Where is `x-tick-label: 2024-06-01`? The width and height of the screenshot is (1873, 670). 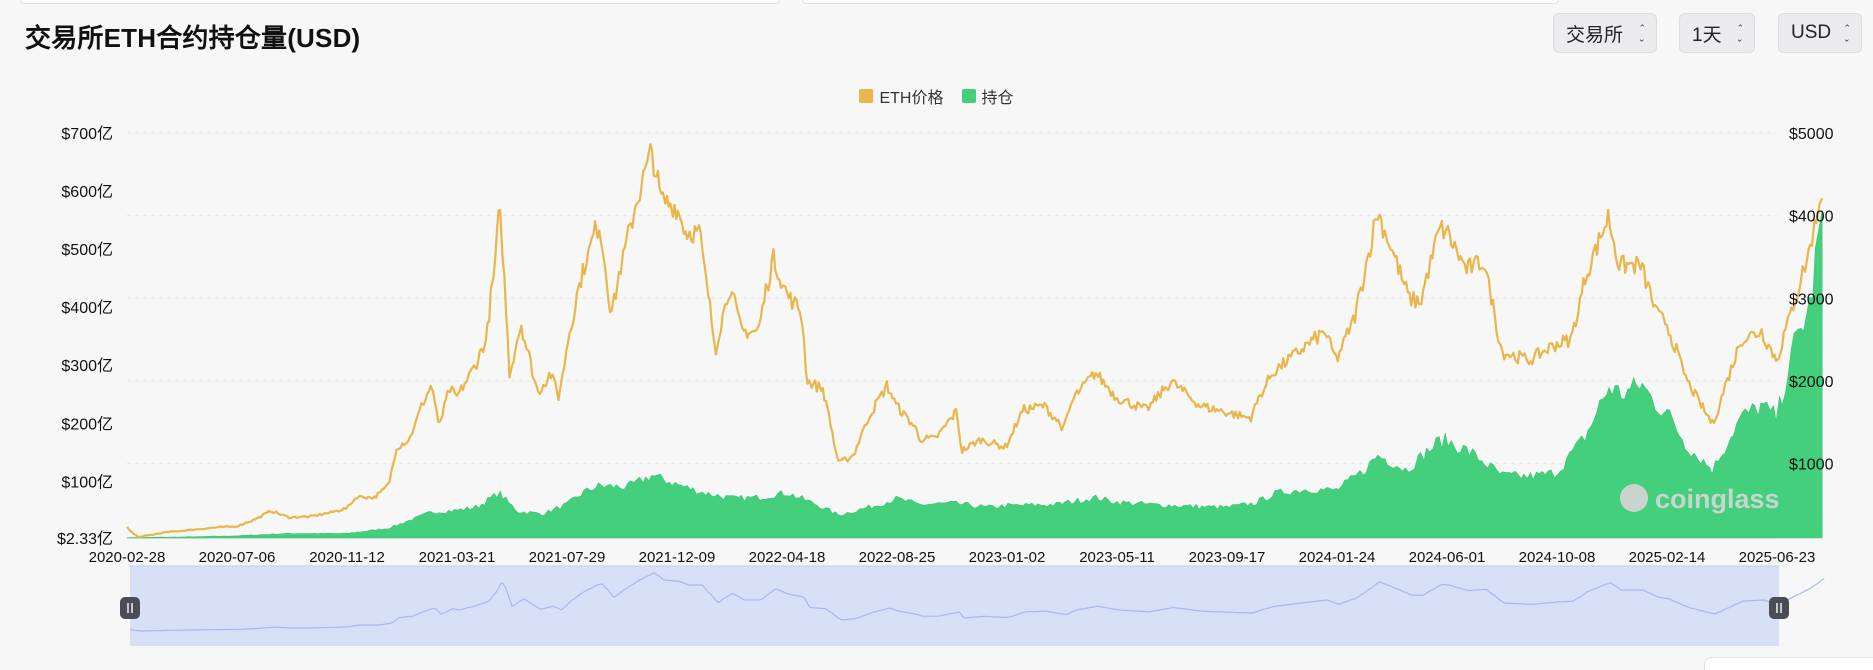
x-tick-label: 2024-06-01 is located at coordinates (1447, 557).